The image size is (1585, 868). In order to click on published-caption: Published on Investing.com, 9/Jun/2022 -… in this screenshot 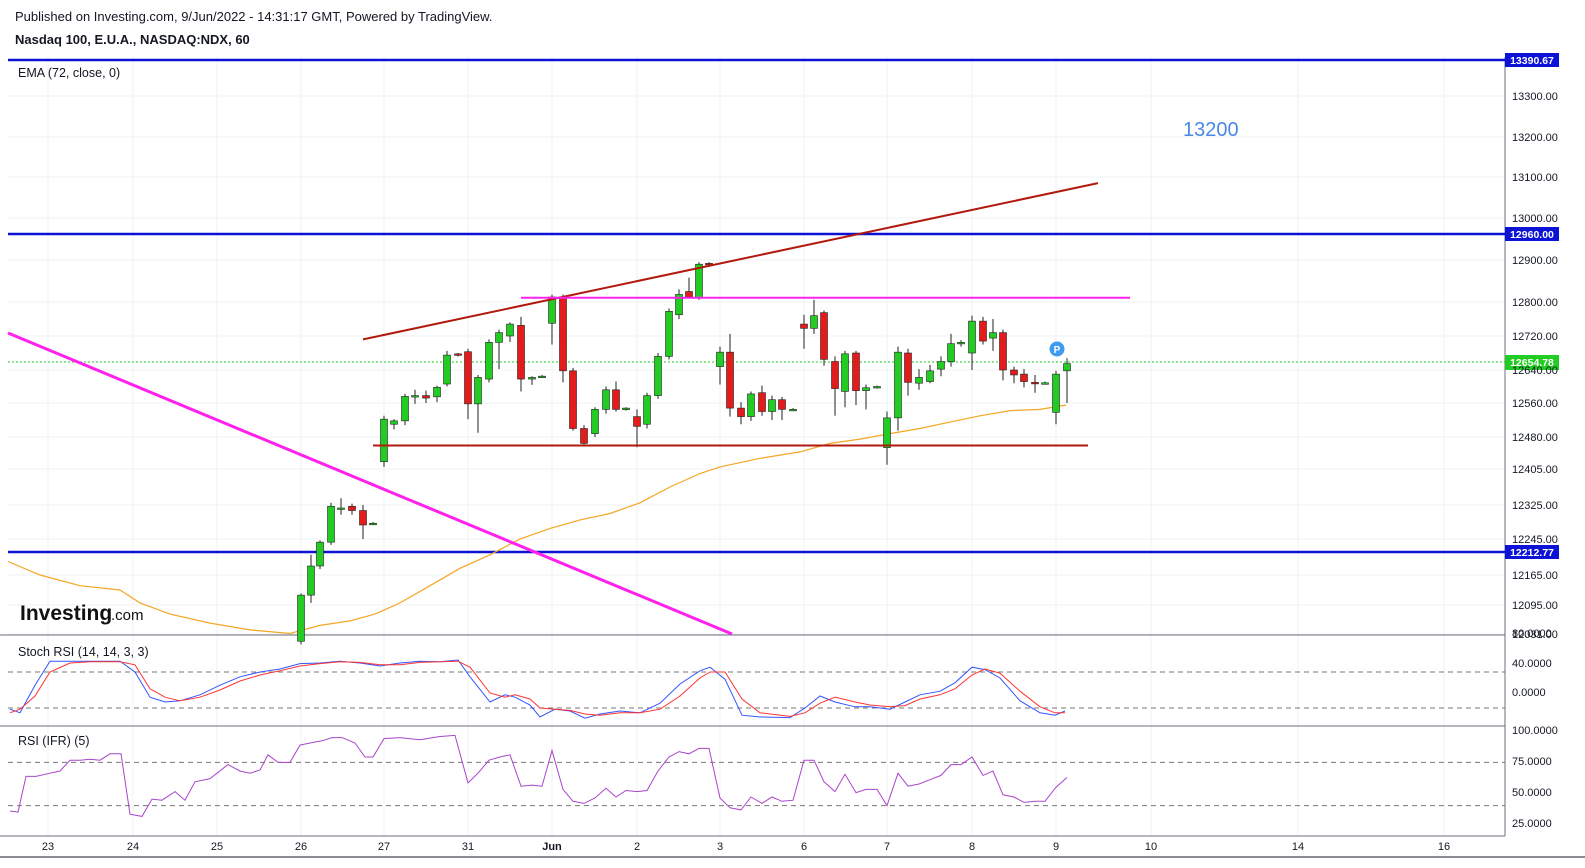, I will do `click(254, 16)`.